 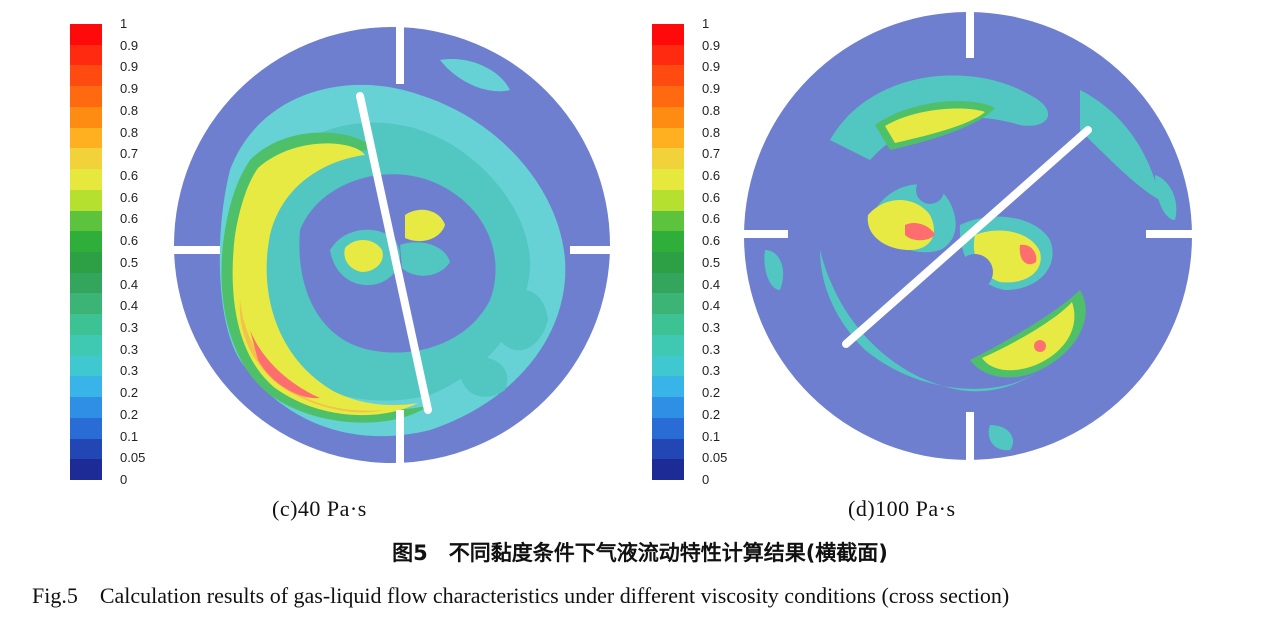 I want to click on subfigure-caption-c: (c)40 Pa·s, so click(x=319, y=508).